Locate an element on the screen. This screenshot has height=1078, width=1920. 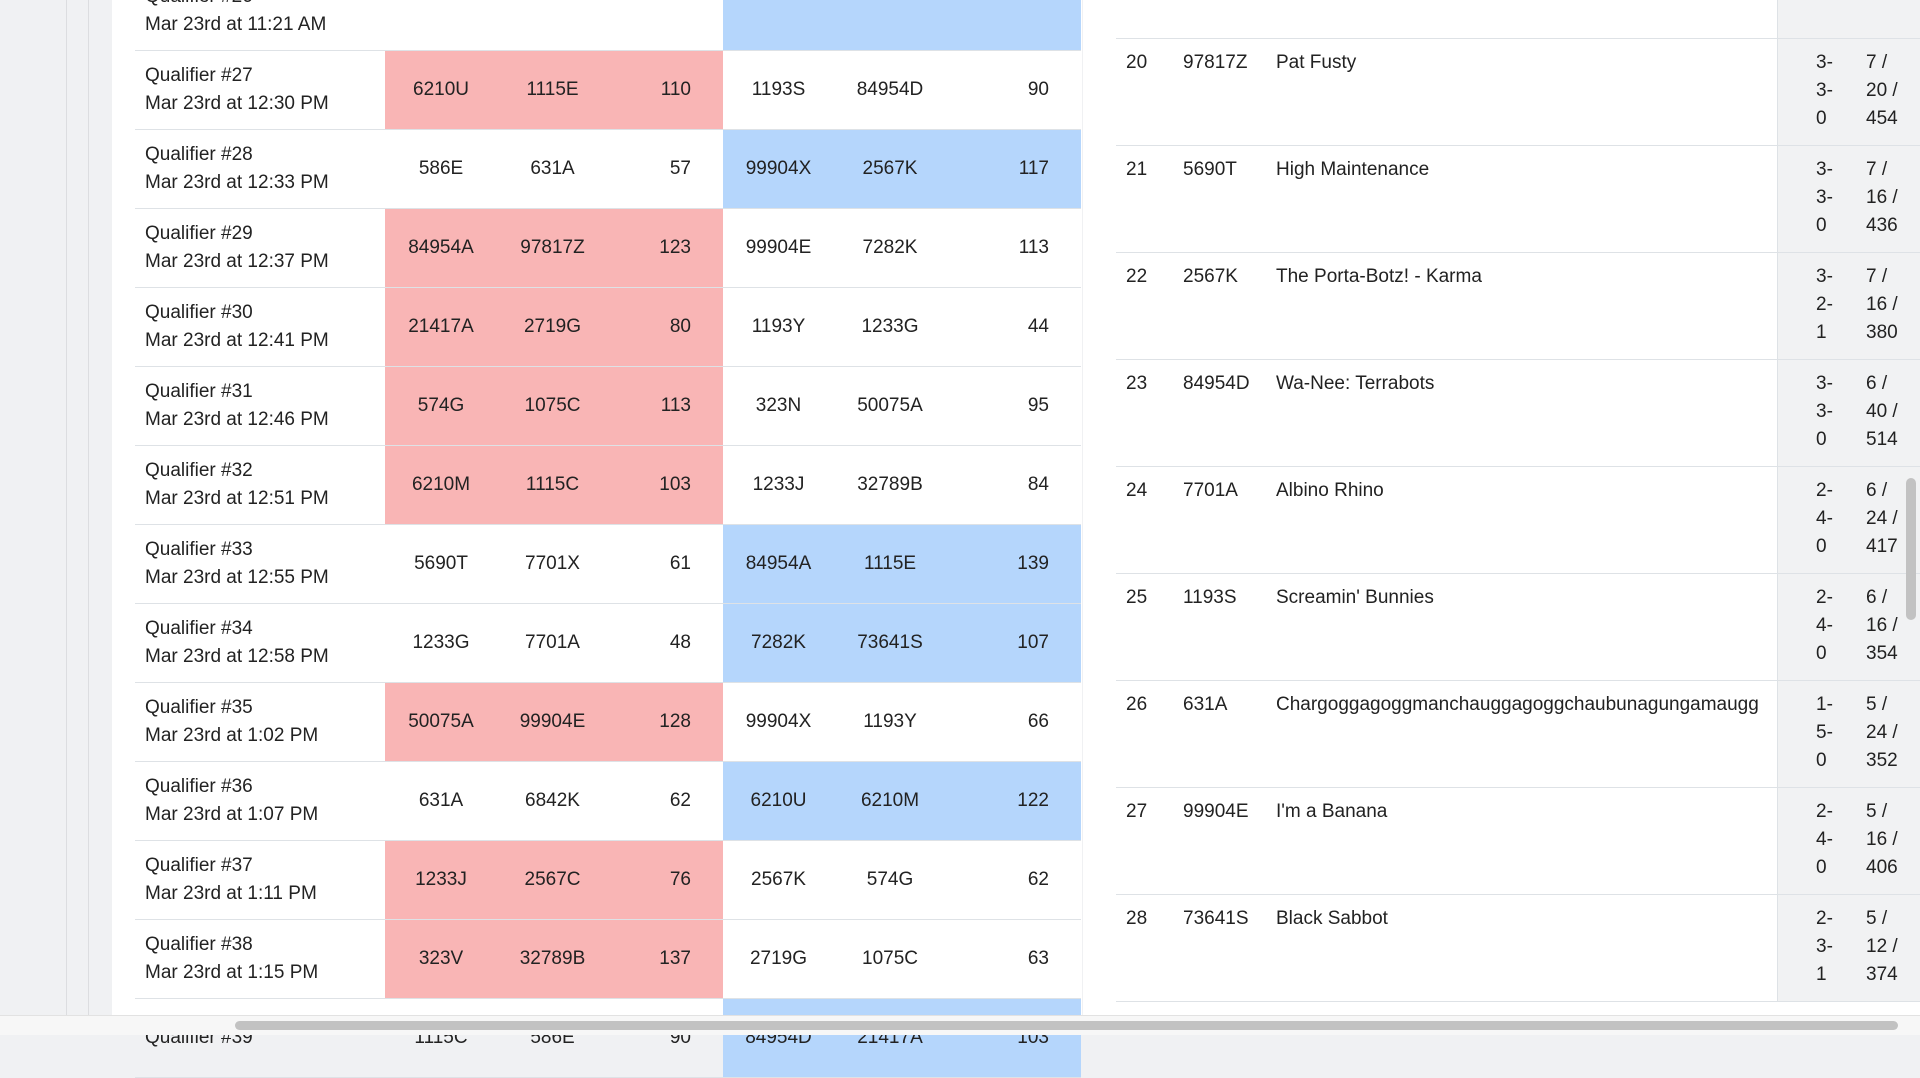
blue-team-2: 21417A is located at coordinates (890, 1038).